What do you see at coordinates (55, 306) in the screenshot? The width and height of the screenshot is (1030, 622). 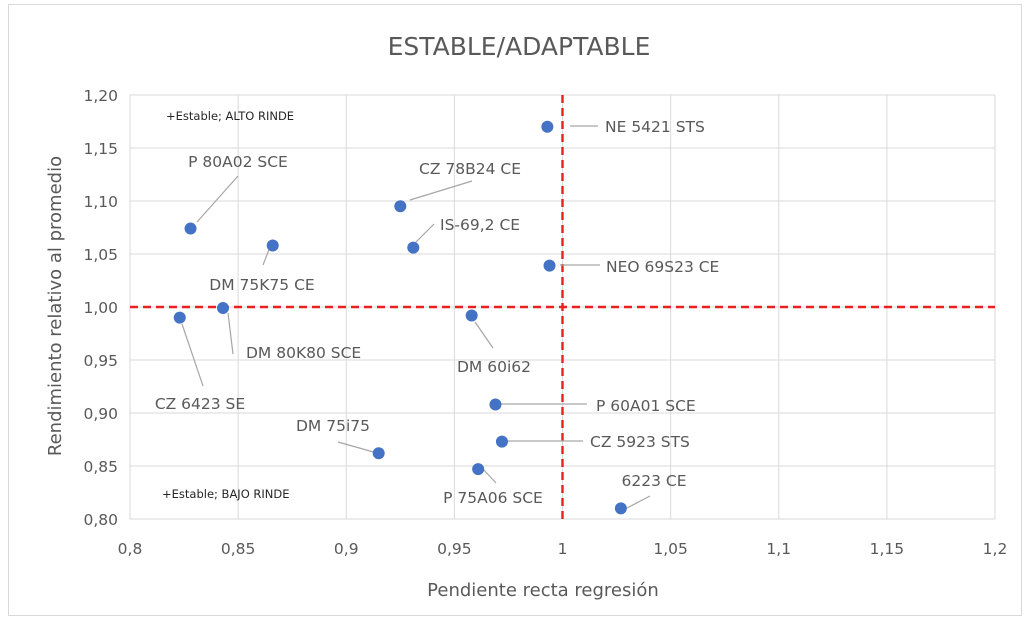 I see `y-axis-title: Rendimiento relativo al promedio` at bounding box center [55, 306].